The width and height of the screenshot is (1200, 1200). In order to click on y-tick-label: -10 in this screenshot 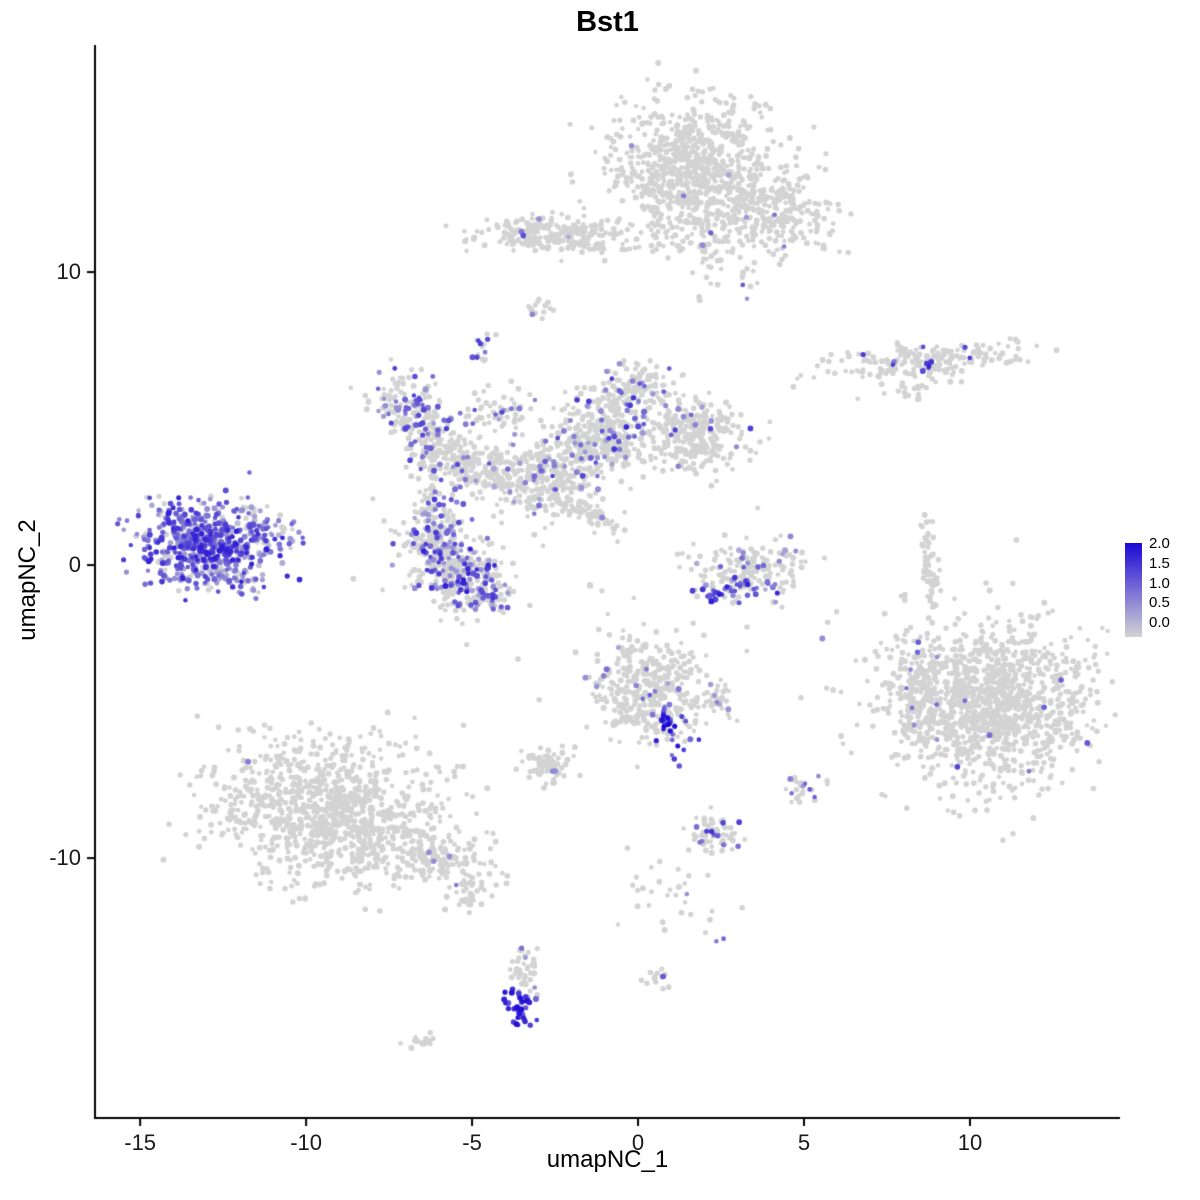, I will do `click(65, 858)`.